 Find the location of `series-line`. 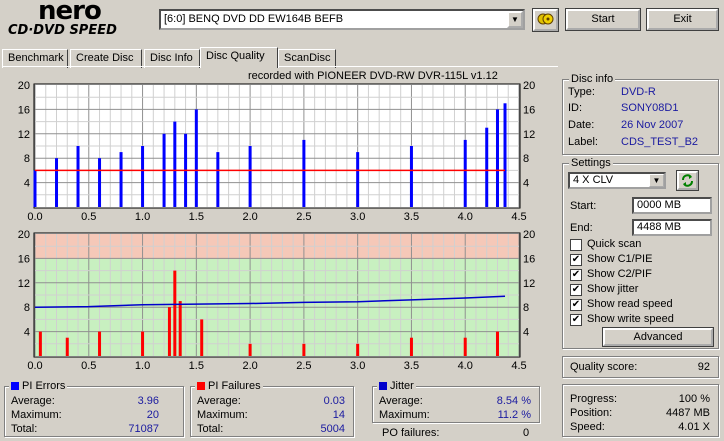

series-line is located at coordinates (270, 301).